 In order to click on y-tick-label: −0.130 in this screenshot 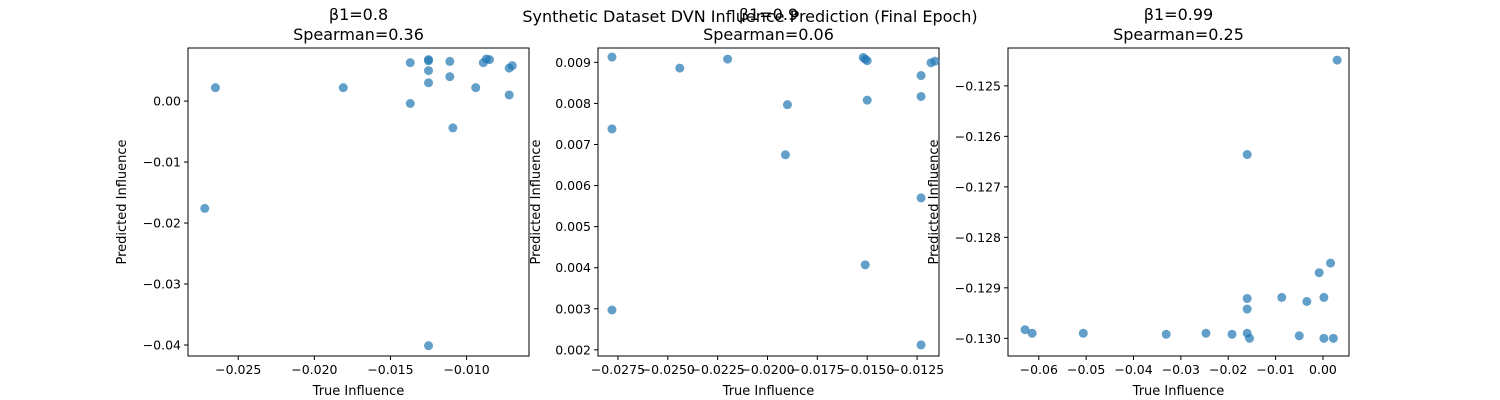, I will do `click(978, 338)`.